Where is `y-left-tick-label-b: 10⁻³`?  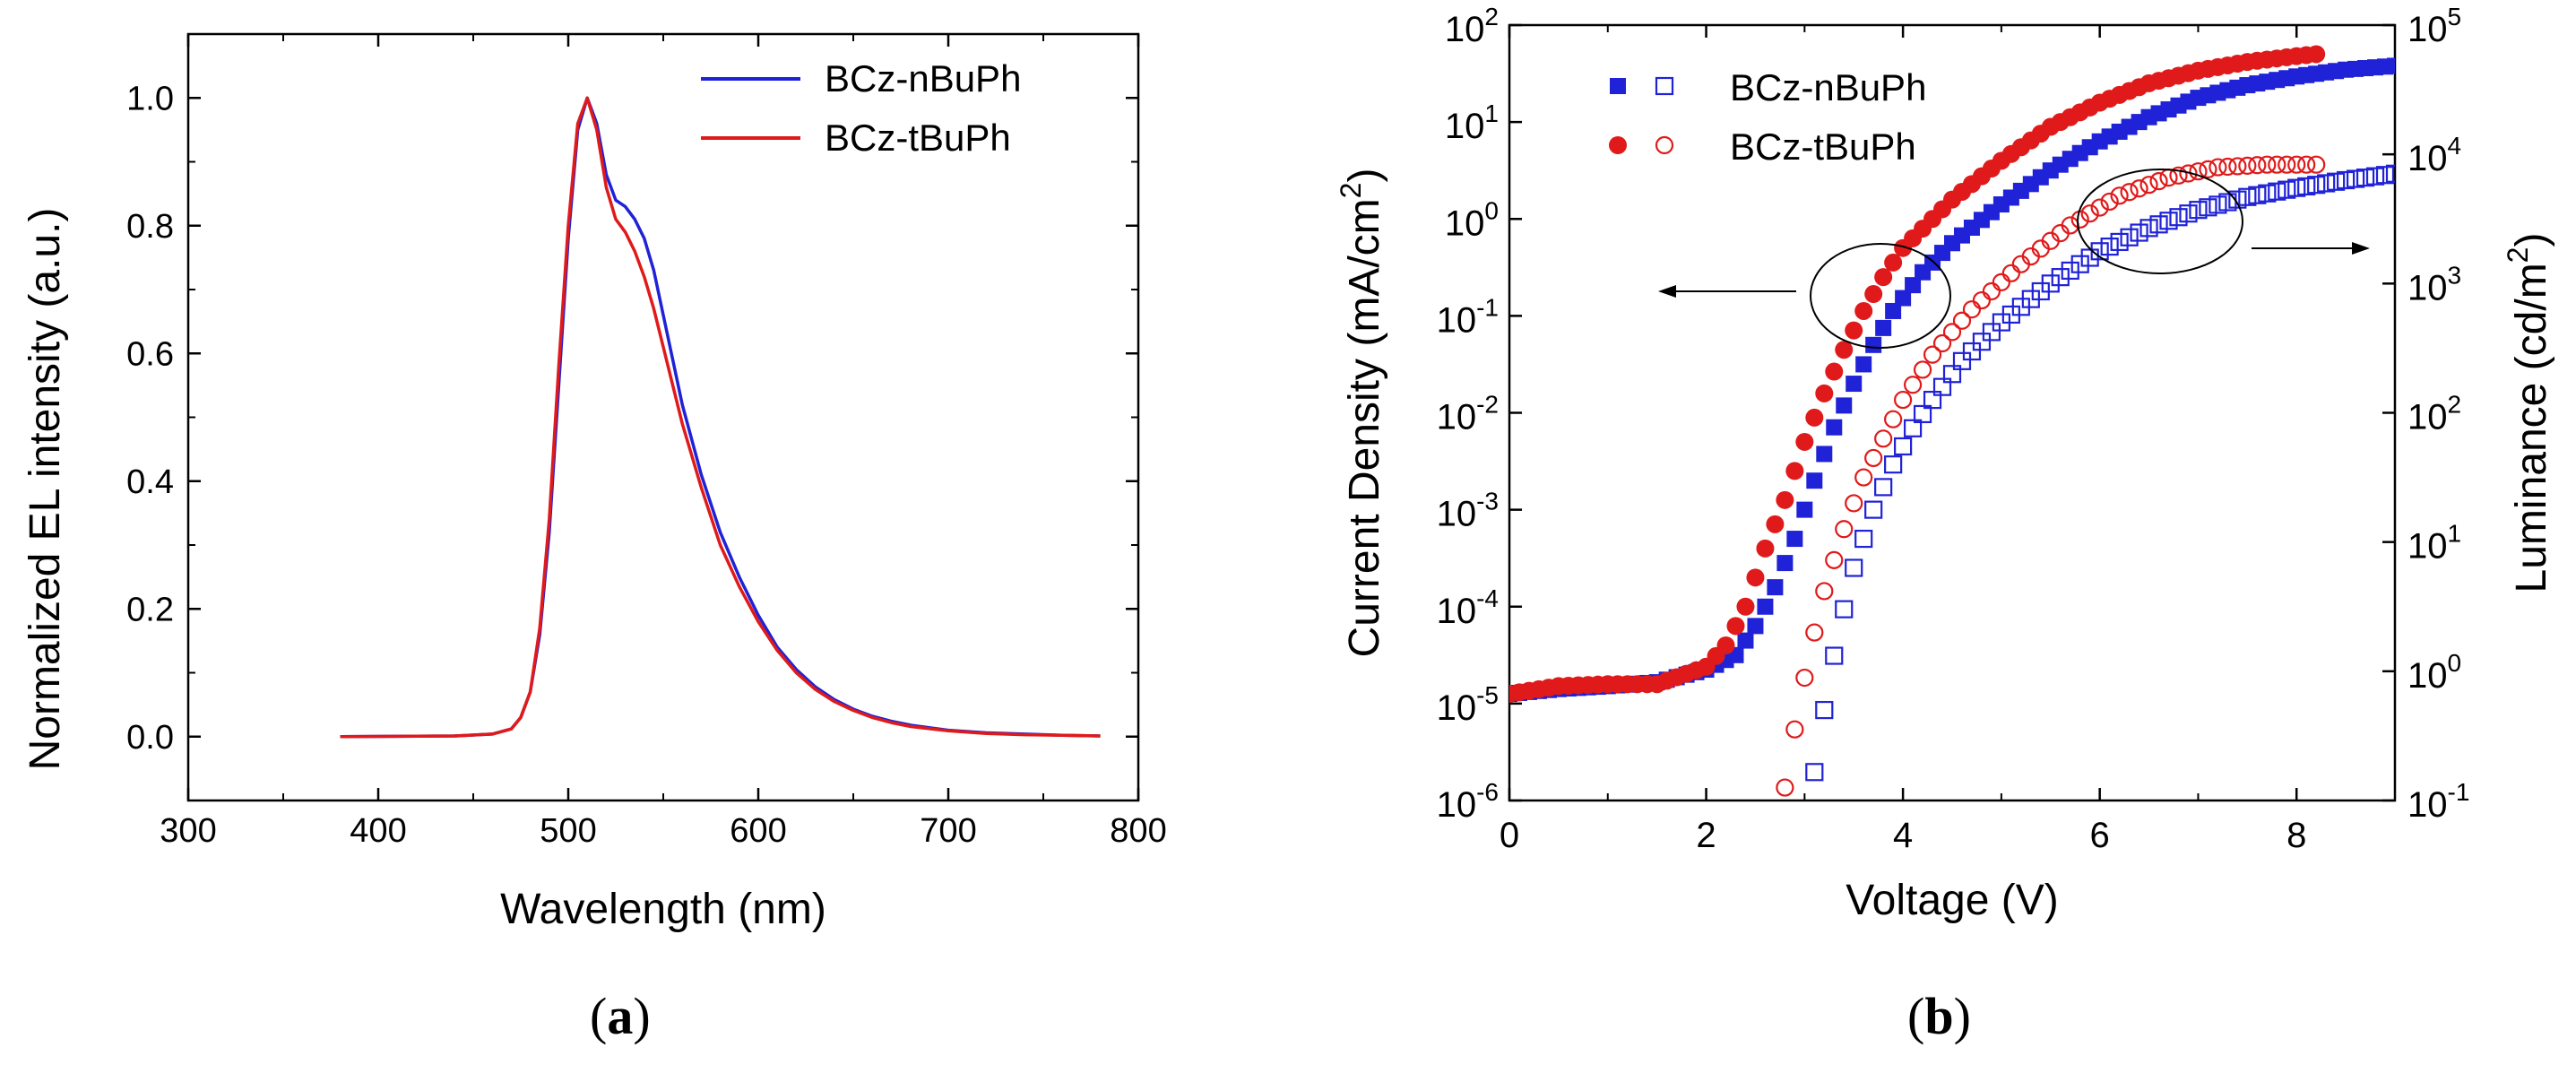
y-left-tick-label-b: 10⁻³ is located at coordinates (1468, 511).